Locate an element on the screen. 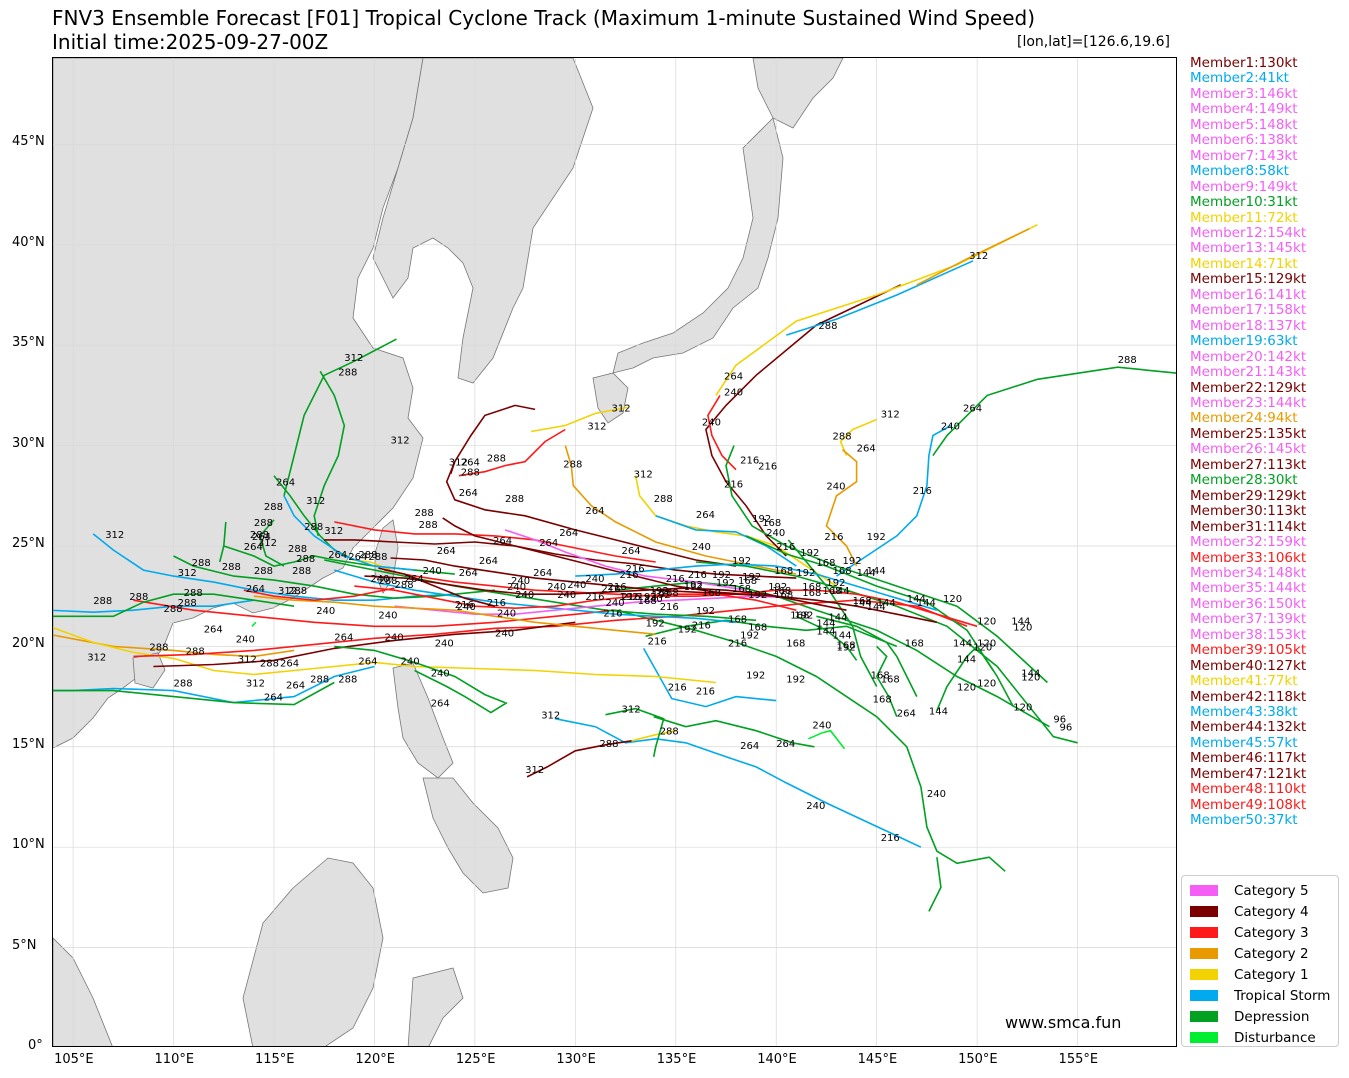 The height and width of the screenshot is (1078, 1349). sumatra-malaysia is located at coordinates (83, 991).